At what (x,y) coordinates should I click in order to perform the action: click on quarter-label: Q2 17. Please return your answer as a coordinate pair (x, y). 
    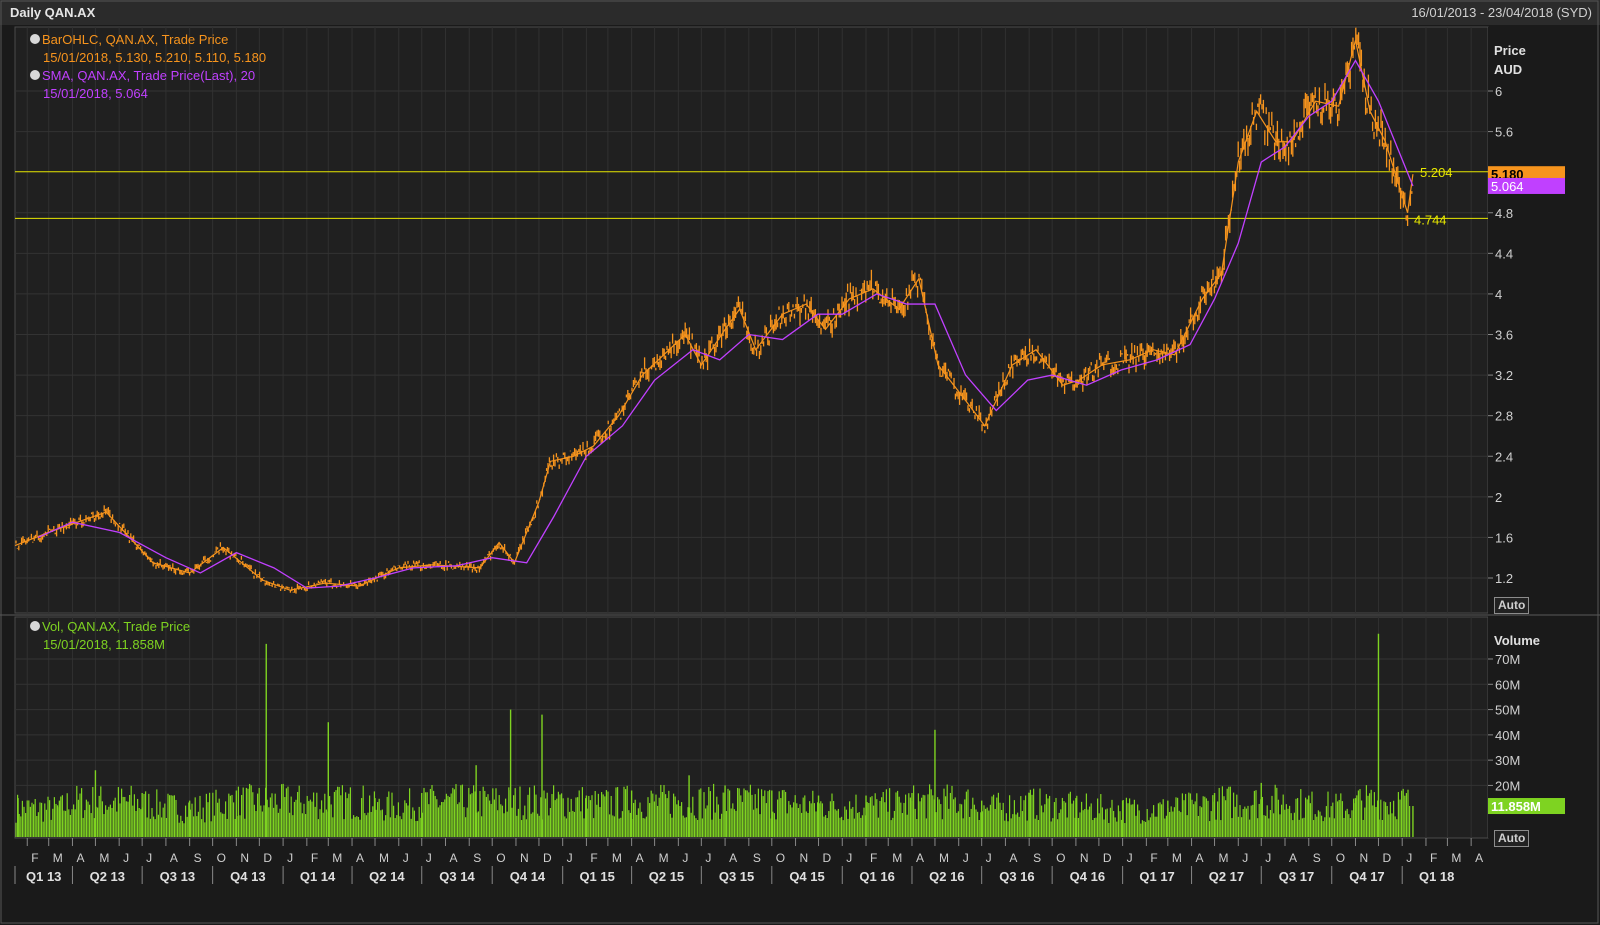
    Looking at the image, I should click on (1226, 876).